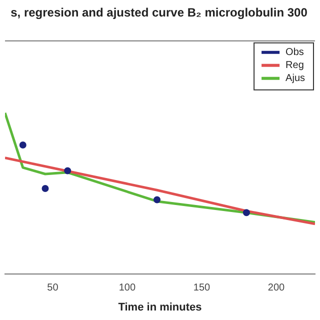 The image size is (320, 320). I want to click on x-tick-label: 50, so click(53, 288).